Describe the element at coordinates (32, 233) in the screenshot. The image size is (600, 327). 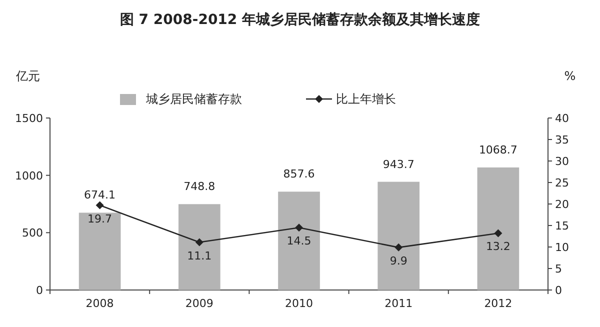
I see `y-tick-label: 500` at that location.